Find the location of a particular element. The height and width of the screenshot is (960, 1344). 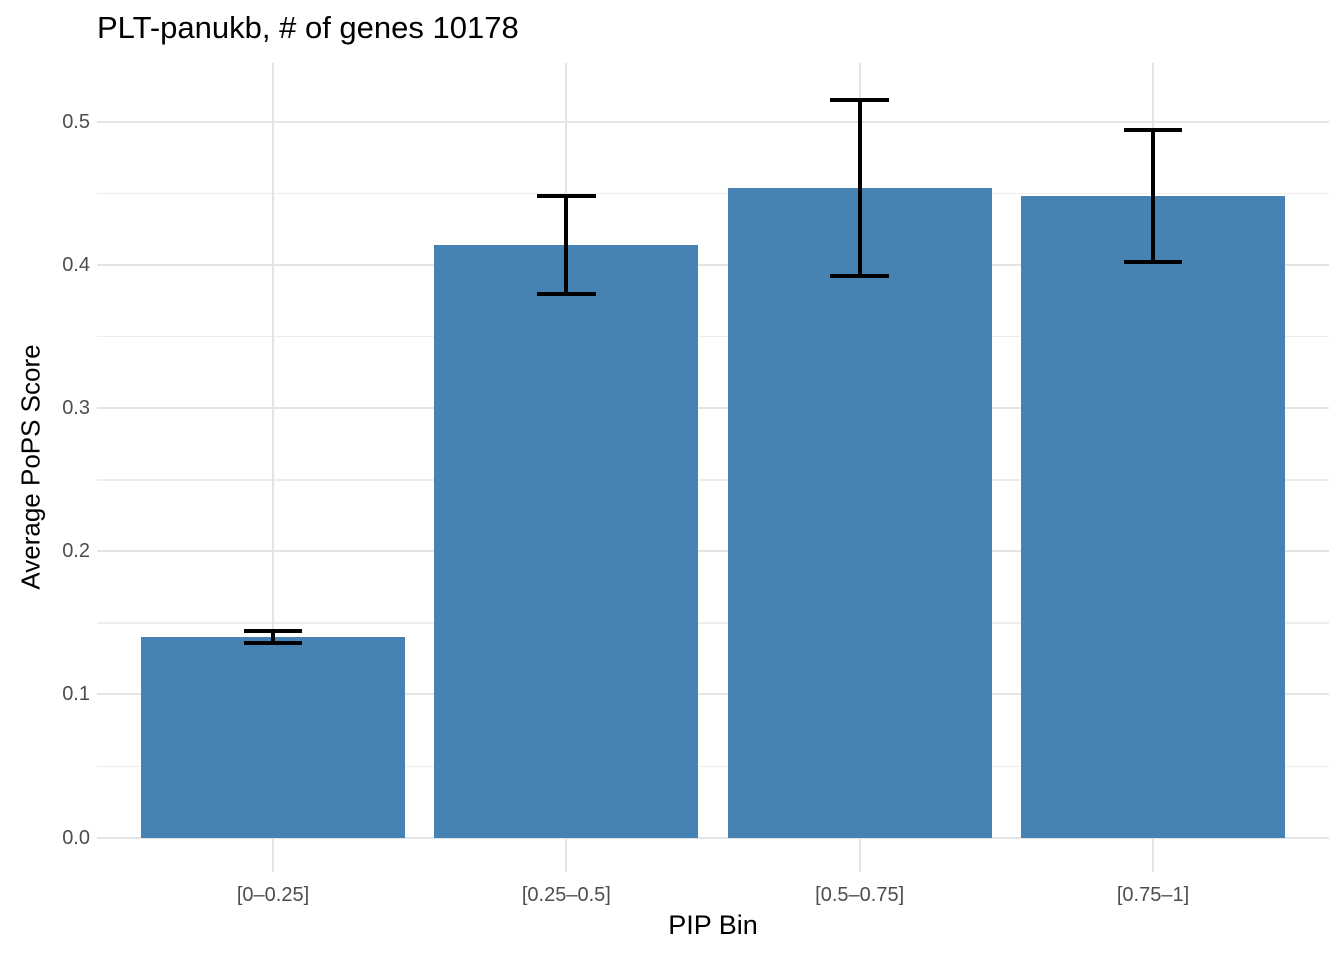

y-tick-label: 0.0 is located at coordinates (76, 837).